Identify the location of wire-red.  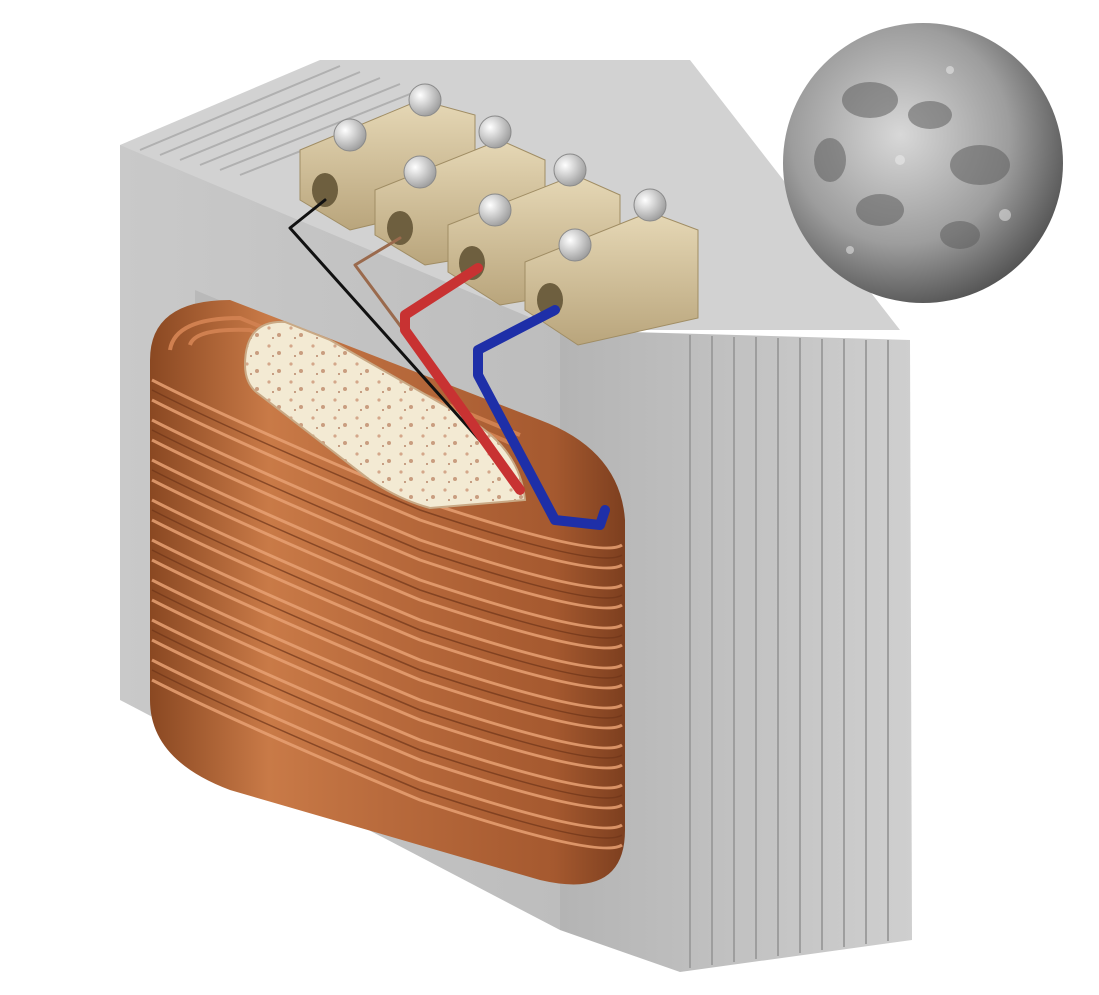
(462, 379).